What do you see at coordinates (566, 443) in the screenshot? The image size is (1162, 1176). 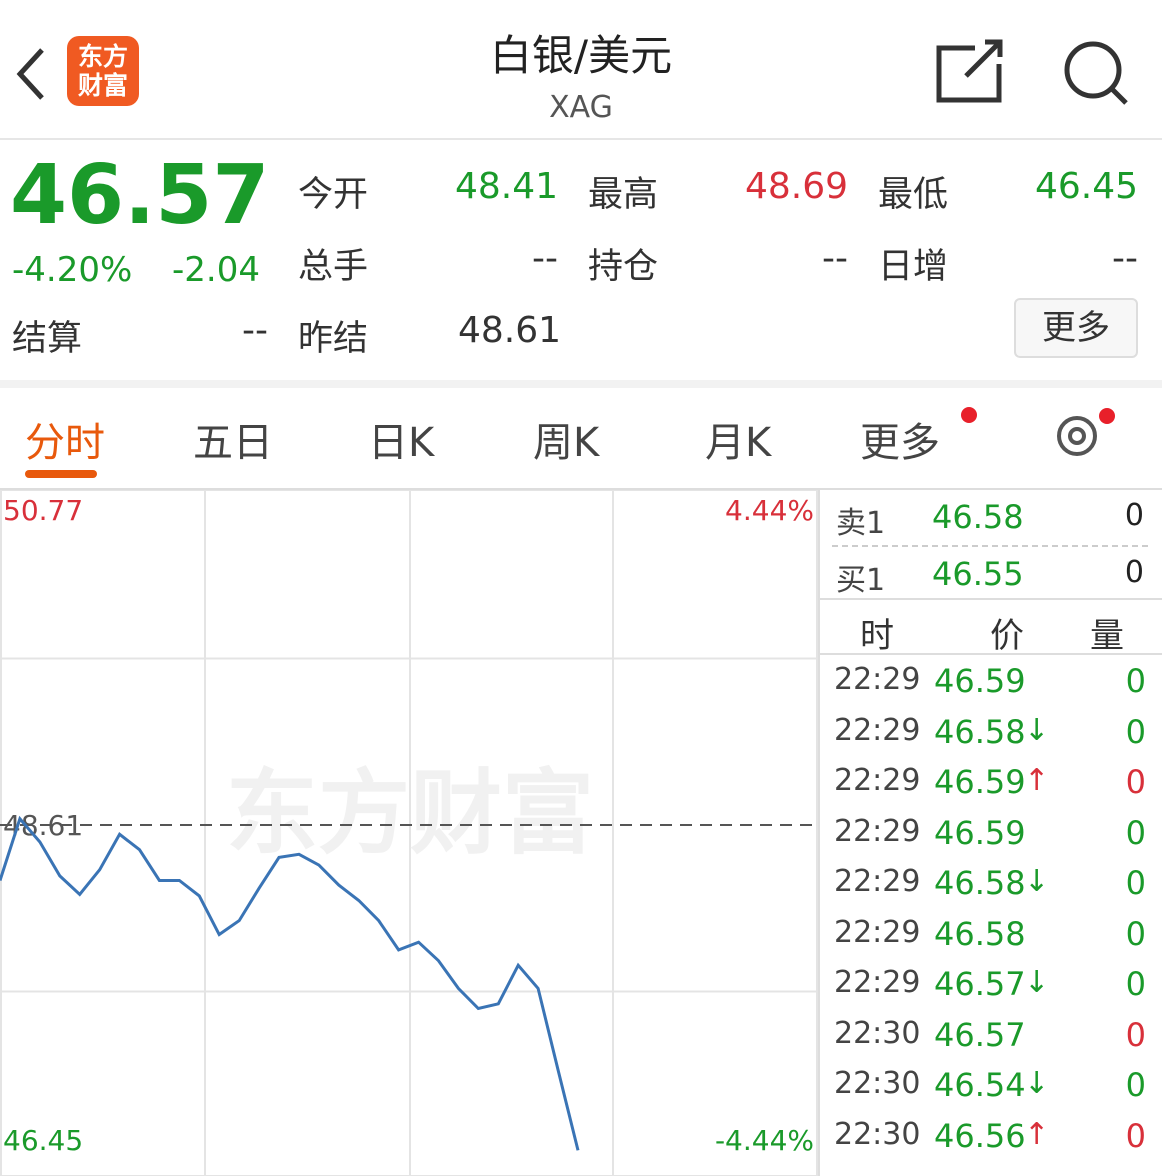 I see `tab: 周K` at bounding box center [566, 443].